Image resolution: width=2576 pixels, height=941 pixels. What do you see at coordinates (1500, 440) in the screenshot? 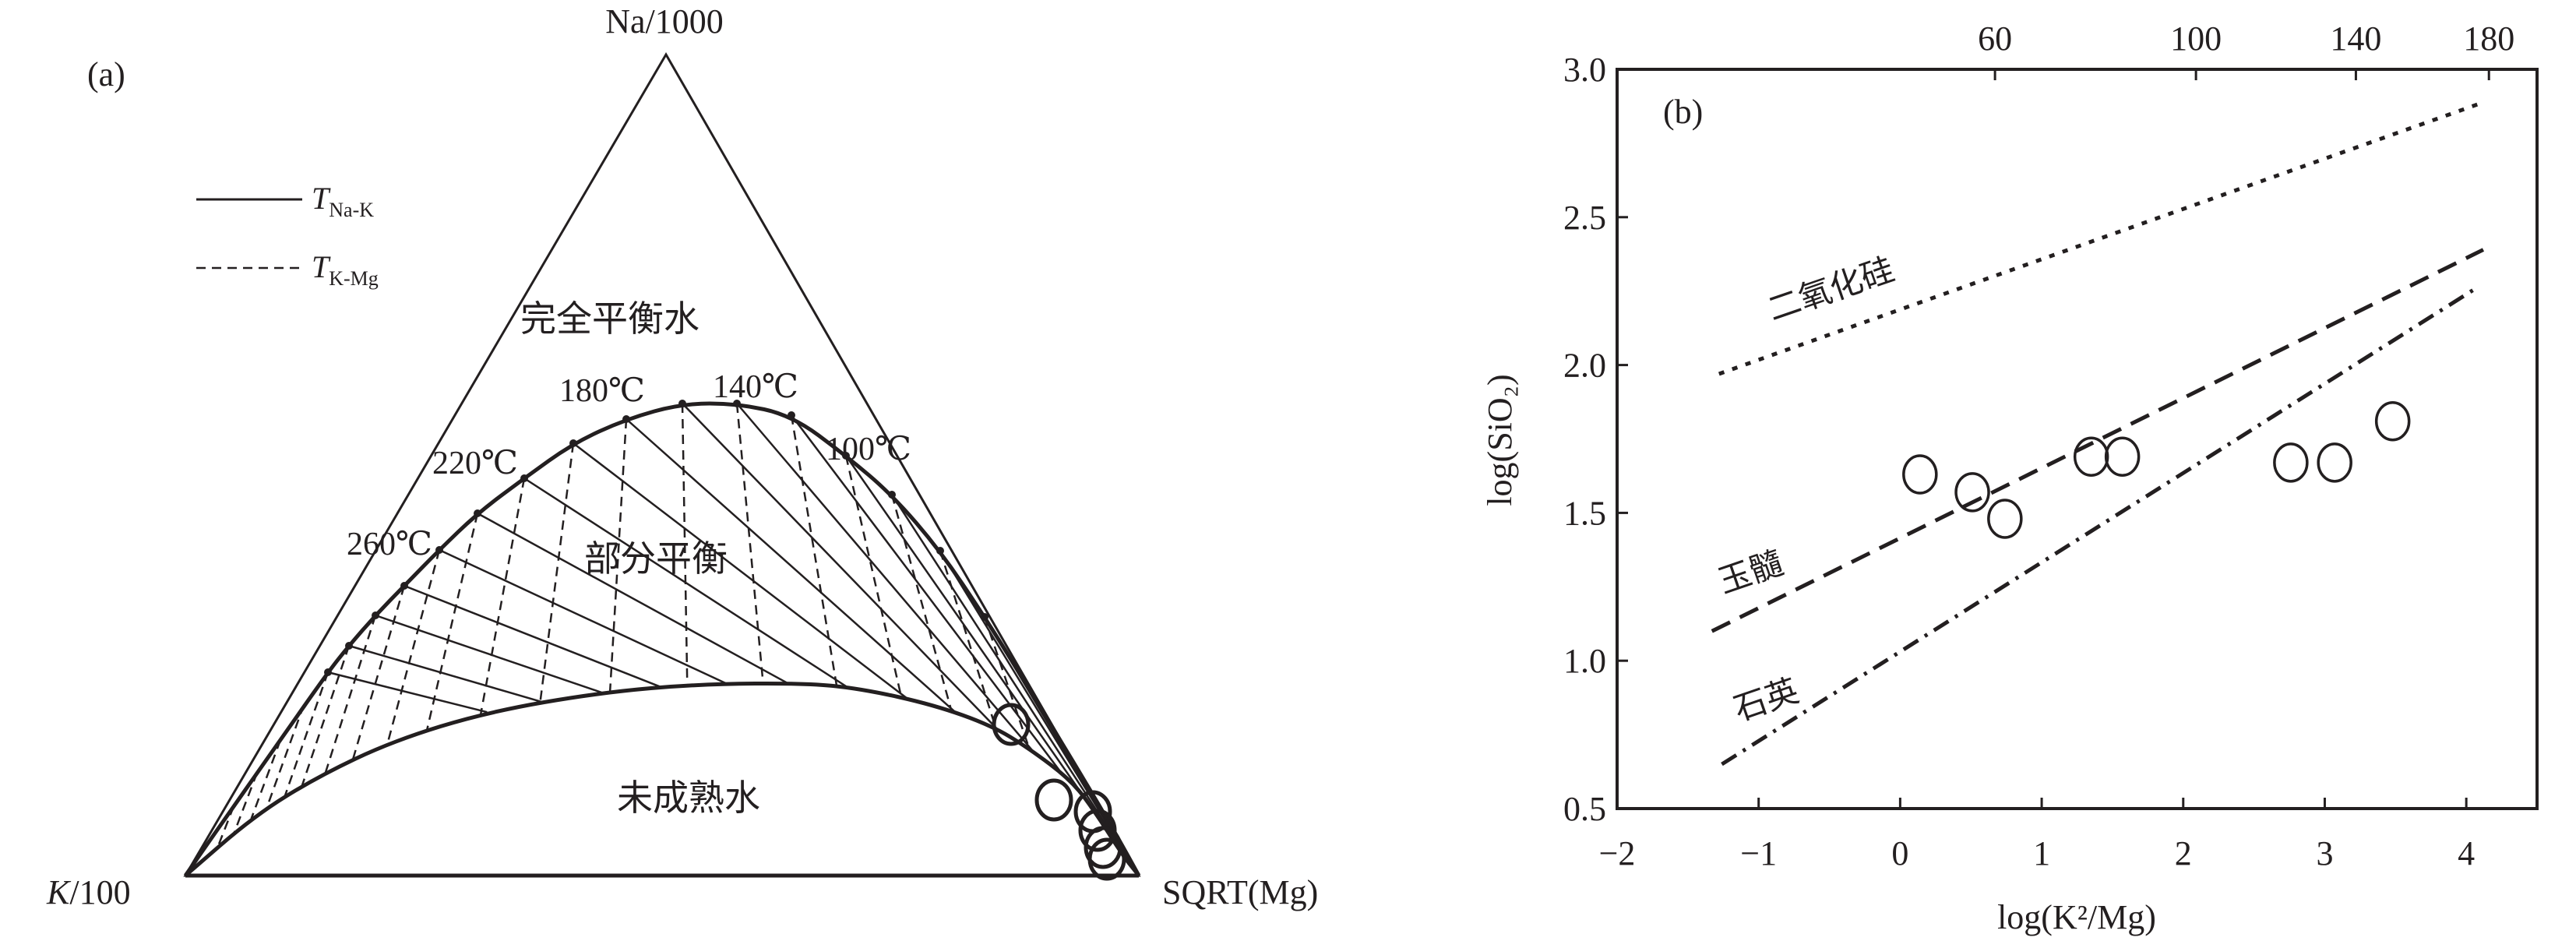
I see `y-axis-label: log(SiO₂)` at bounding box center [1500, 440].